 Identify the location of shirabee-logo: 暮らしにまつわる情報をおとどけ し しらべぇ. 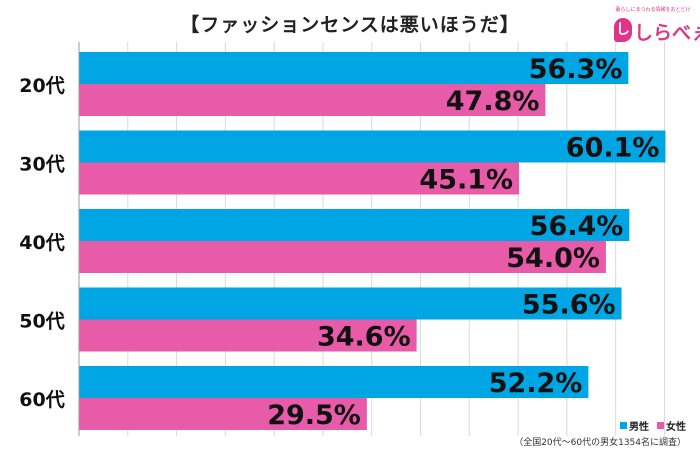
(656, 27).